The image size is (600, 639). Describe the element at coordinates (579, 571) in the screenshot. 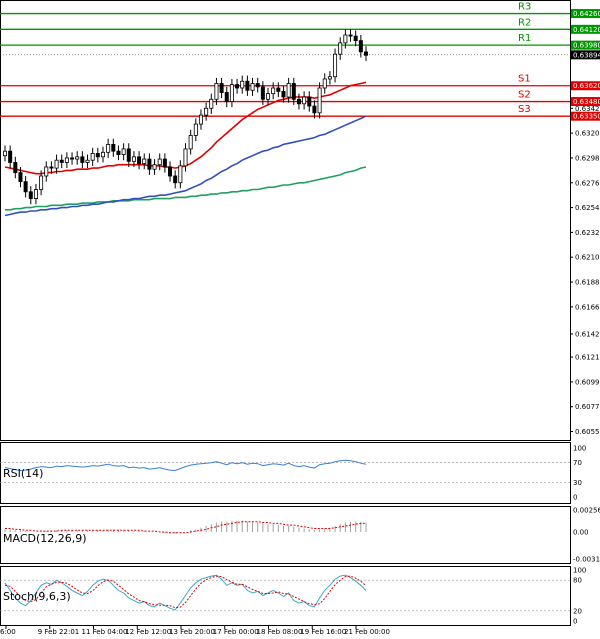

I see `stoch-tick-label: 100` at that location.